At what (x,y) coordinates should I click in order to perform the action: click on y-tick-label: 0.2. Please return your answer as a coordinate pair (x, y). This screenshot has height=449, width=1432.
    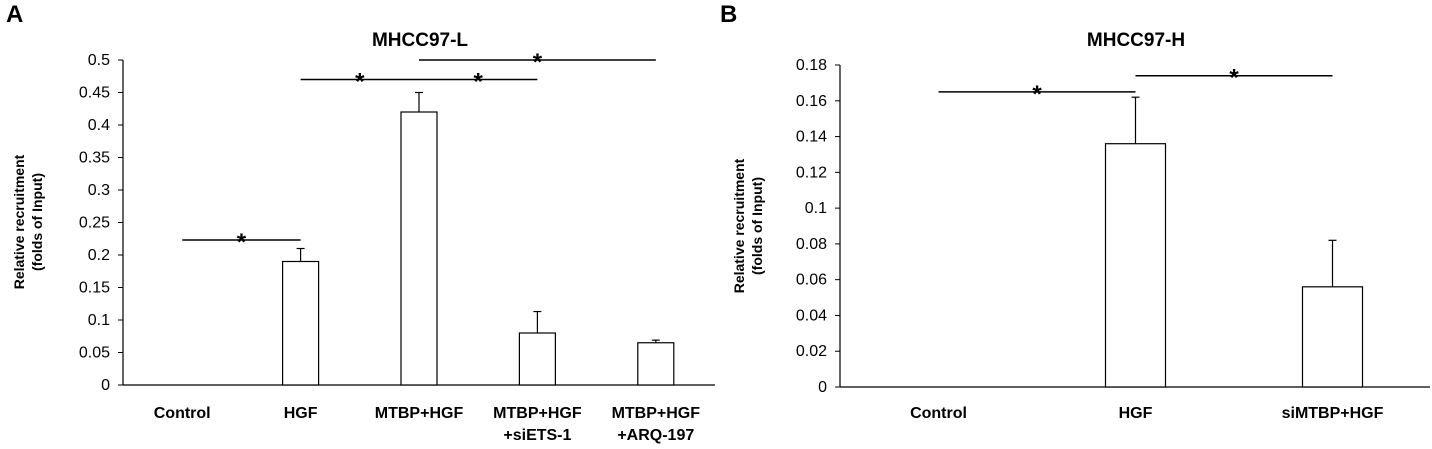
    Looking at the image, I should click on (99, 255).